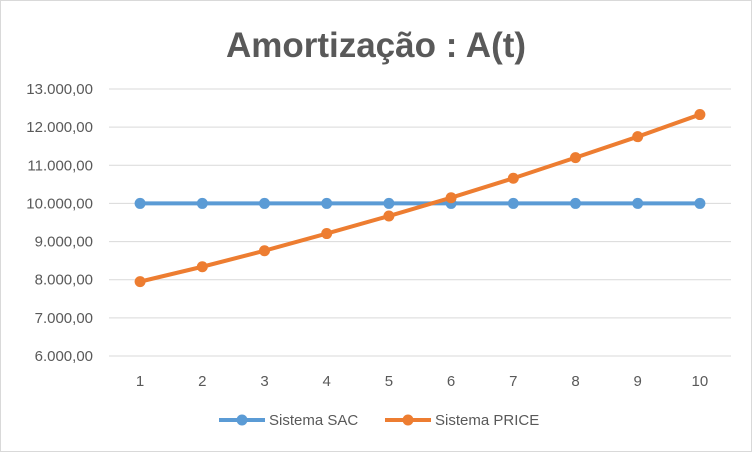 The height and width of the screenshot is (452, 752). What do you see at coordinates (64, 242) in the screenshot?
I see `y-tick-label: 9.000,00` at bounding box center [64, 242].